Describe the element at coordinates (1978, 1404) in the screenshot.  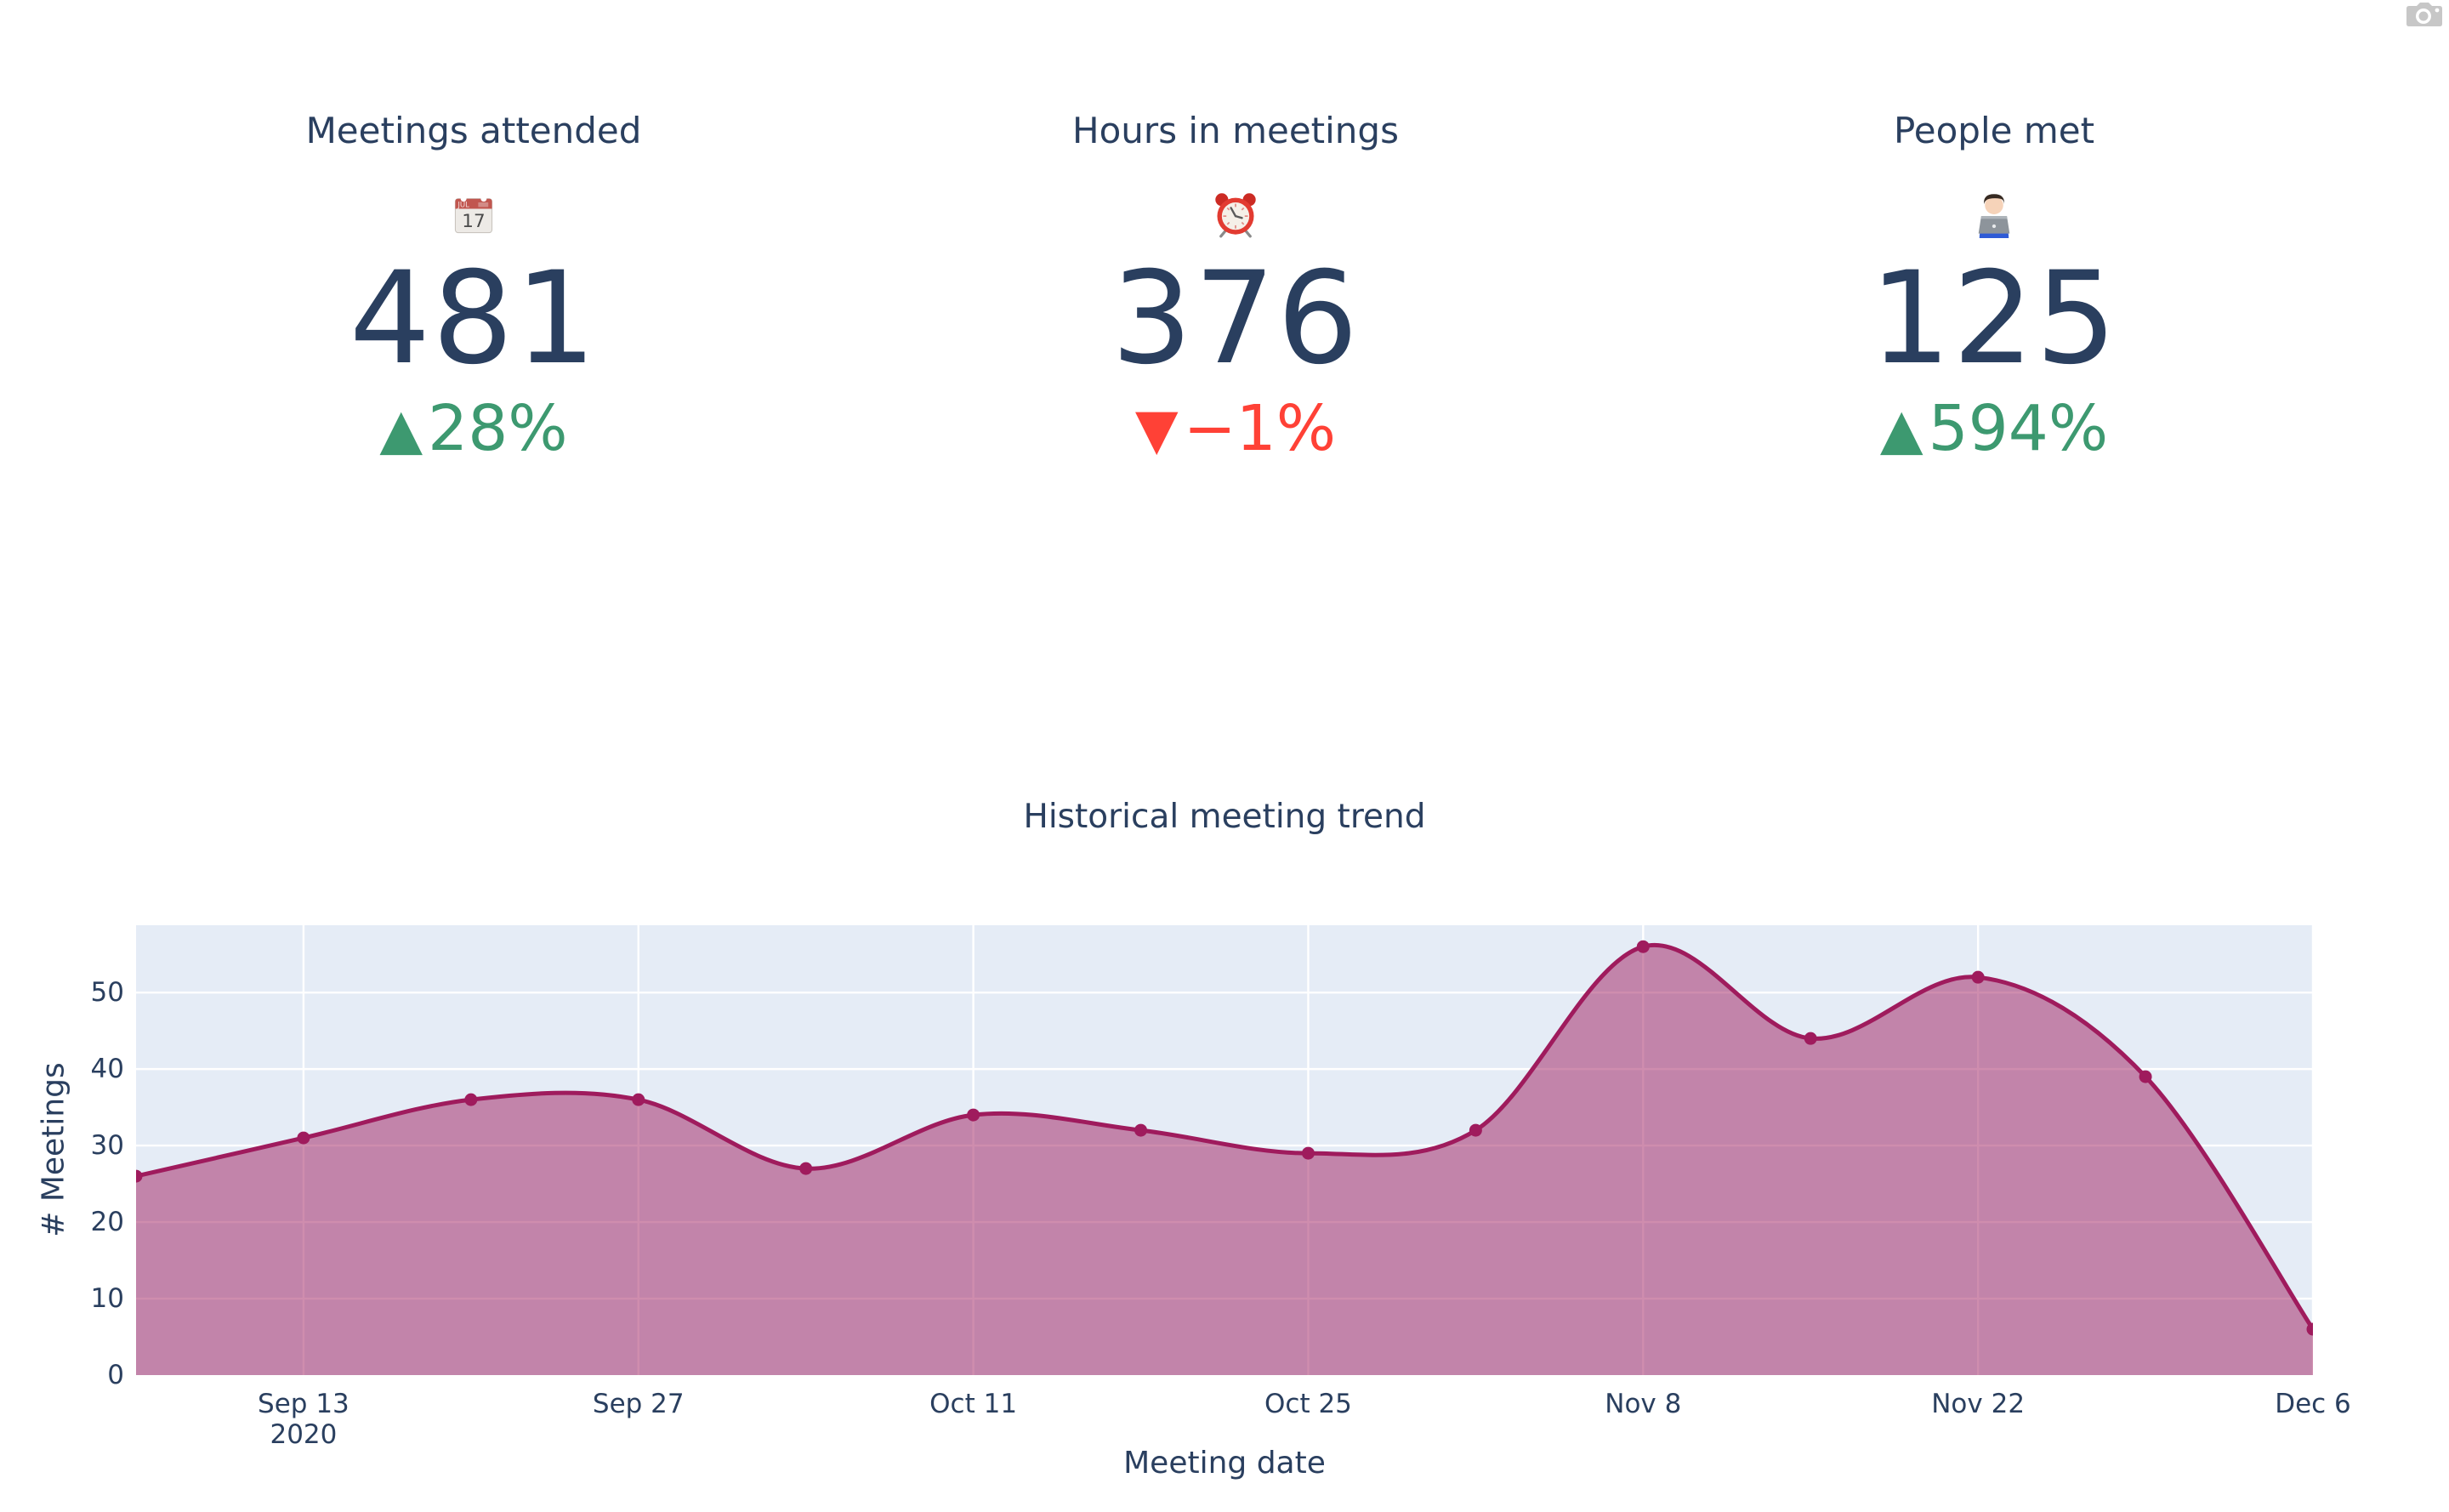
I see `x-tick-label: Nov 22` at that location.